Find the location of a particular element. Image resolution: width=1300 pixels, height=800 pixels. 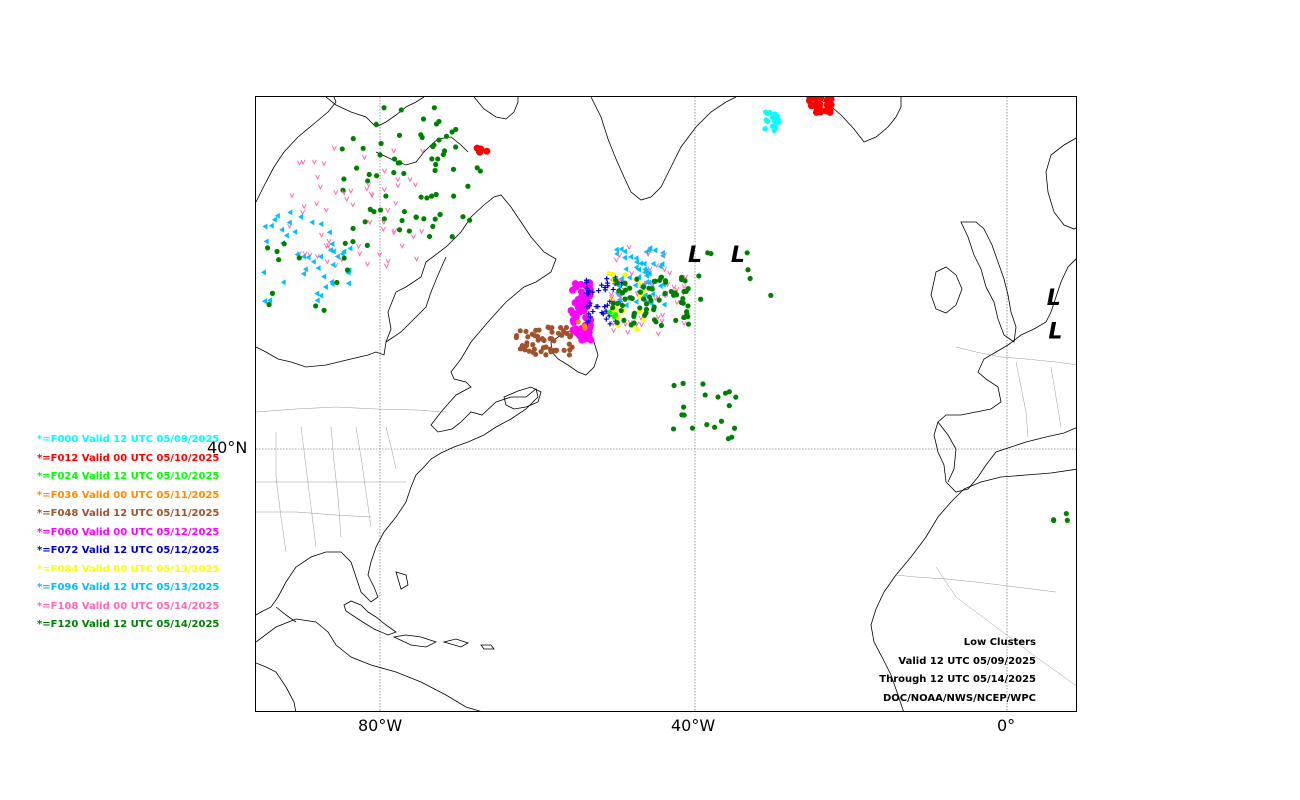

legend-item: *=F024 Valid 12 UTC 05/10/2025 is located at coordinates (128, 476).